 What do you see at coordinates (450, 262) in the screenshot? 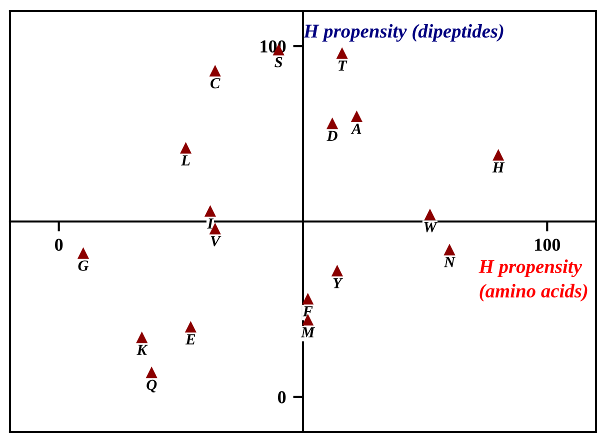
I see `annotation: N` at bounding box center [450, 262].